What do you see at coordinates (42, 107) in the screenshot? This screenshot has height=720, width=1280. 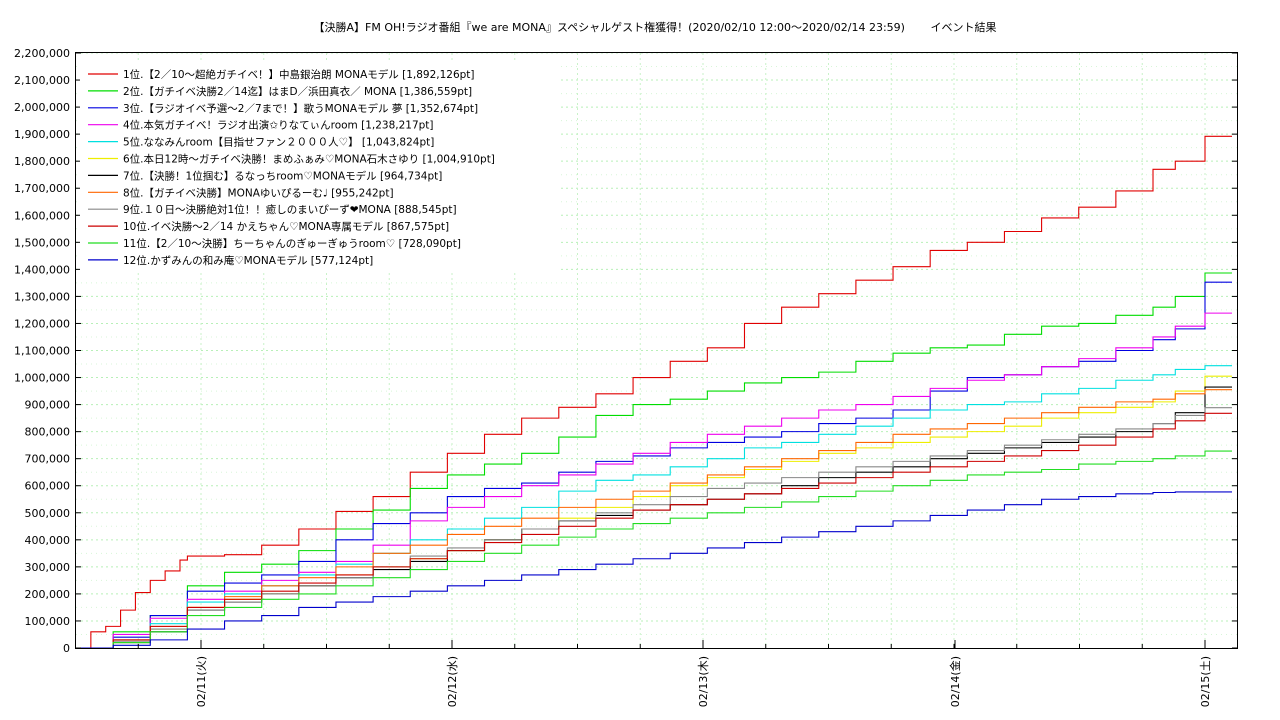 I see `y-tick-label: 2,000,000` at bounding box center [42, 107].